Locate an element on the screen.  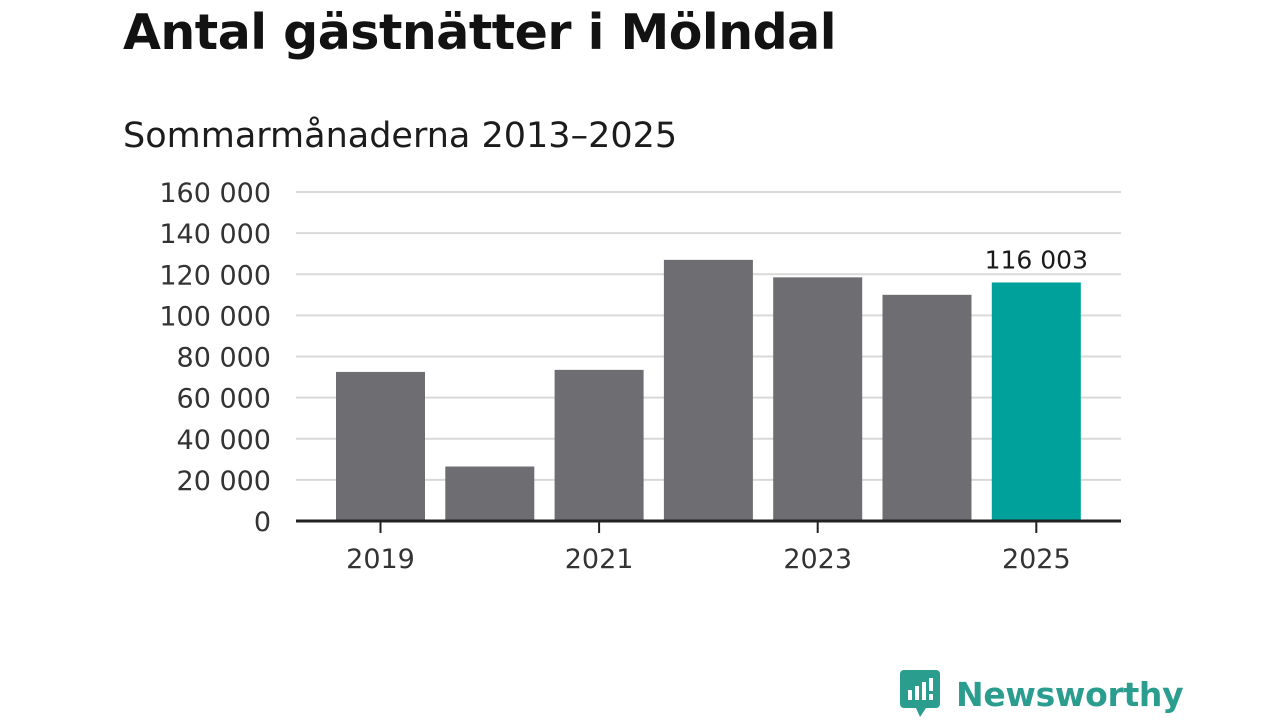
y-tick-label: 80 000 is located at coordinates (224, 358).